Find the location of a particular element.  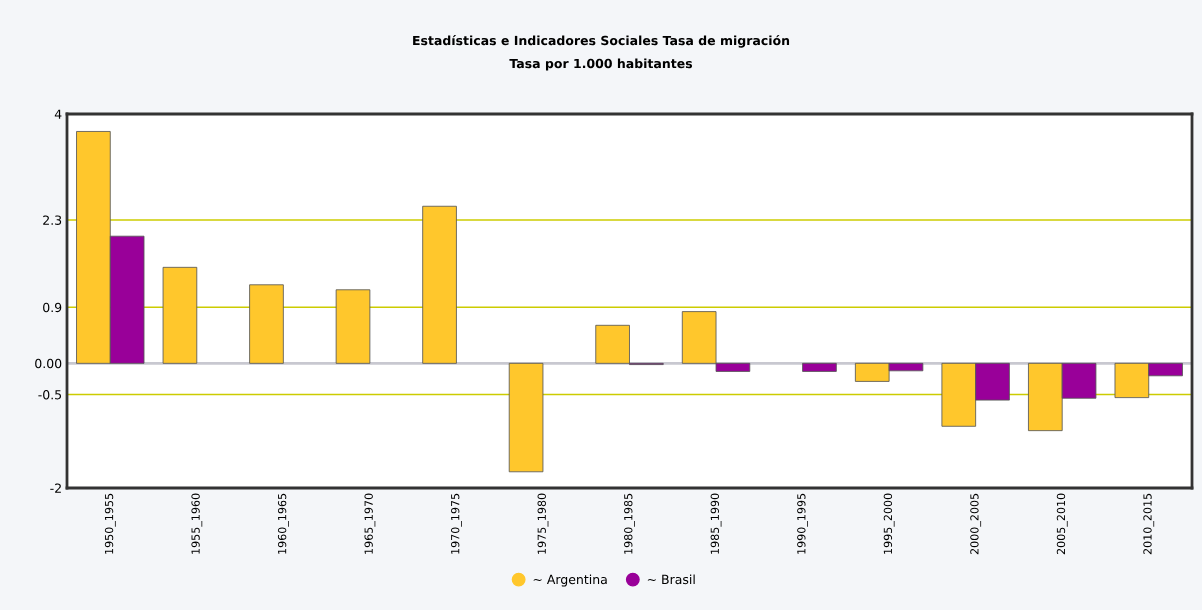

y-tick-label: -0.5 is located at coordinates (50, 394).